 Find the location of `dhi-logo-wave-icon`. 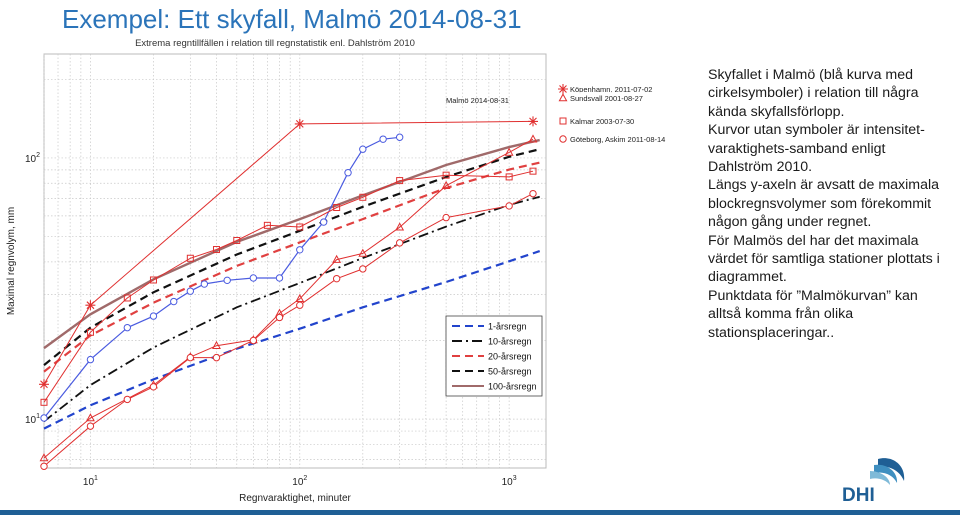

dhi-logo-wave-icon is located at coordinates (887, 471).